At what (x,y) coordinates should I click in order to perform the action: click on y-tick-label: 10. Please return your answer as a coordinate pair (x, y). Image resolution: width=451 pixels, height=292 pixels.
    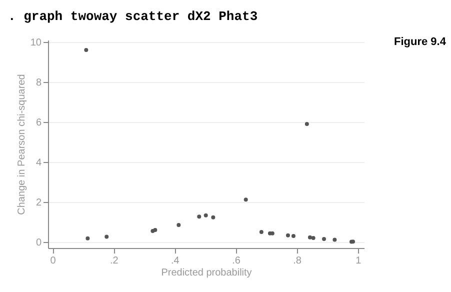
    Looking at the image, I should click on (36, 43).